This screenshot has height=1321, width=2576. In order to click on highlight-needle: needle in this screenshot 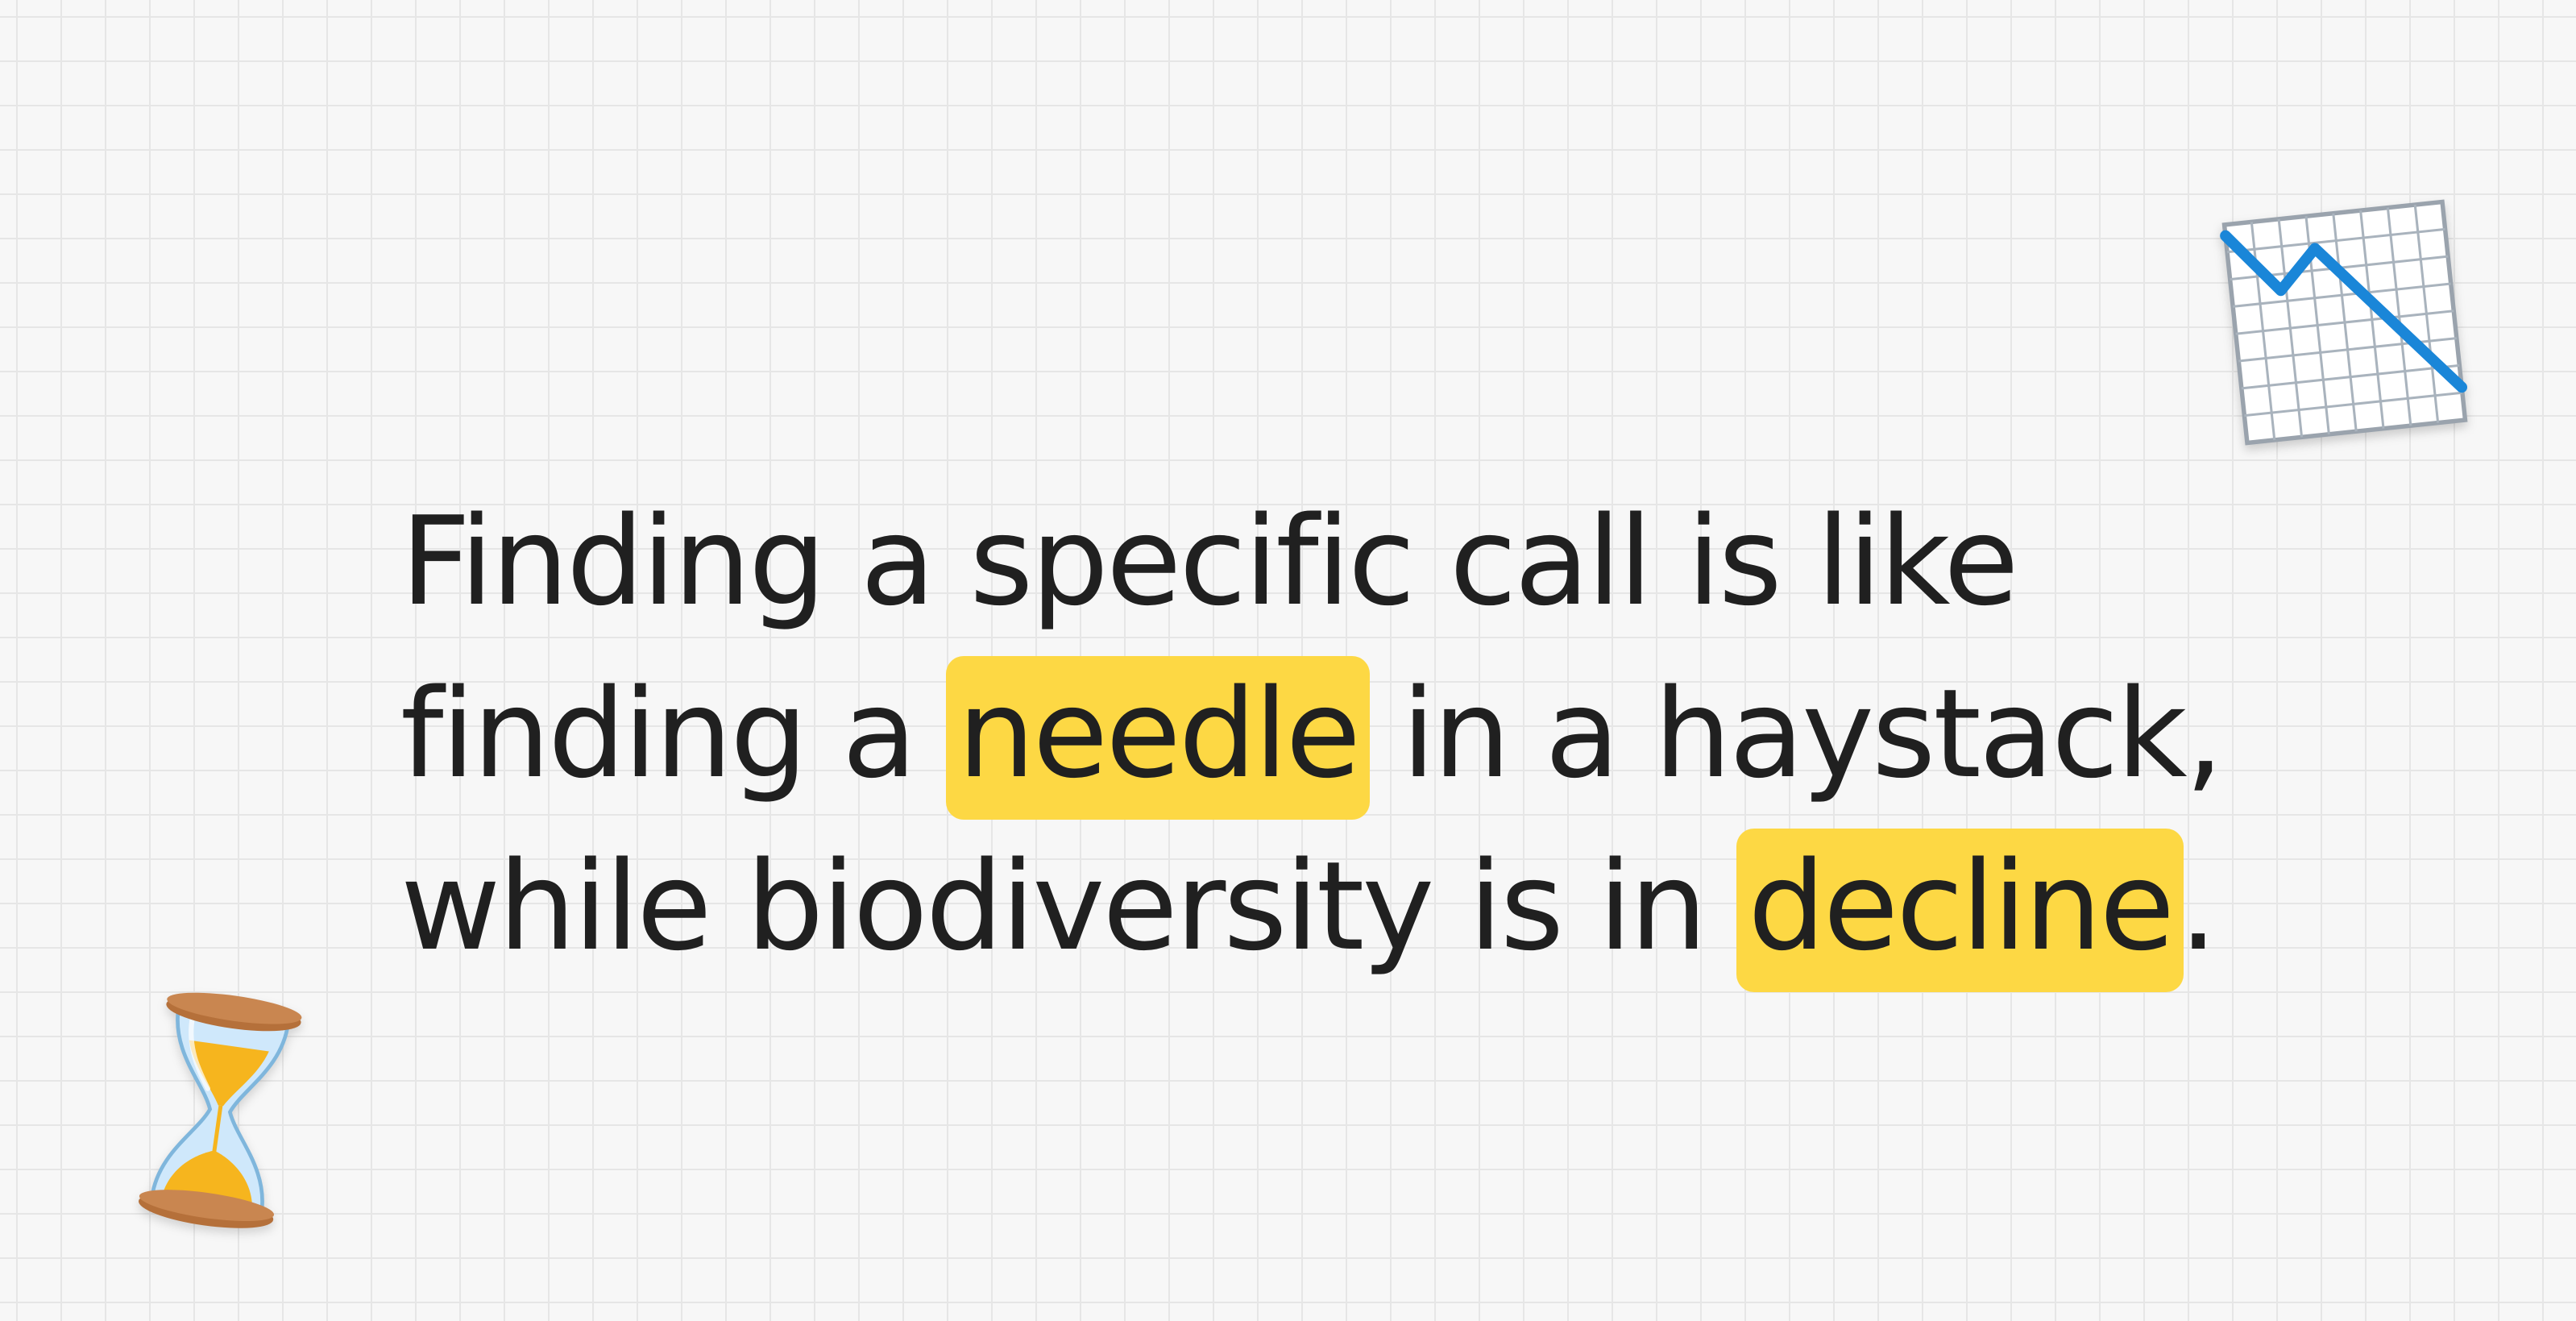, I will do `click(1158, 738)`.